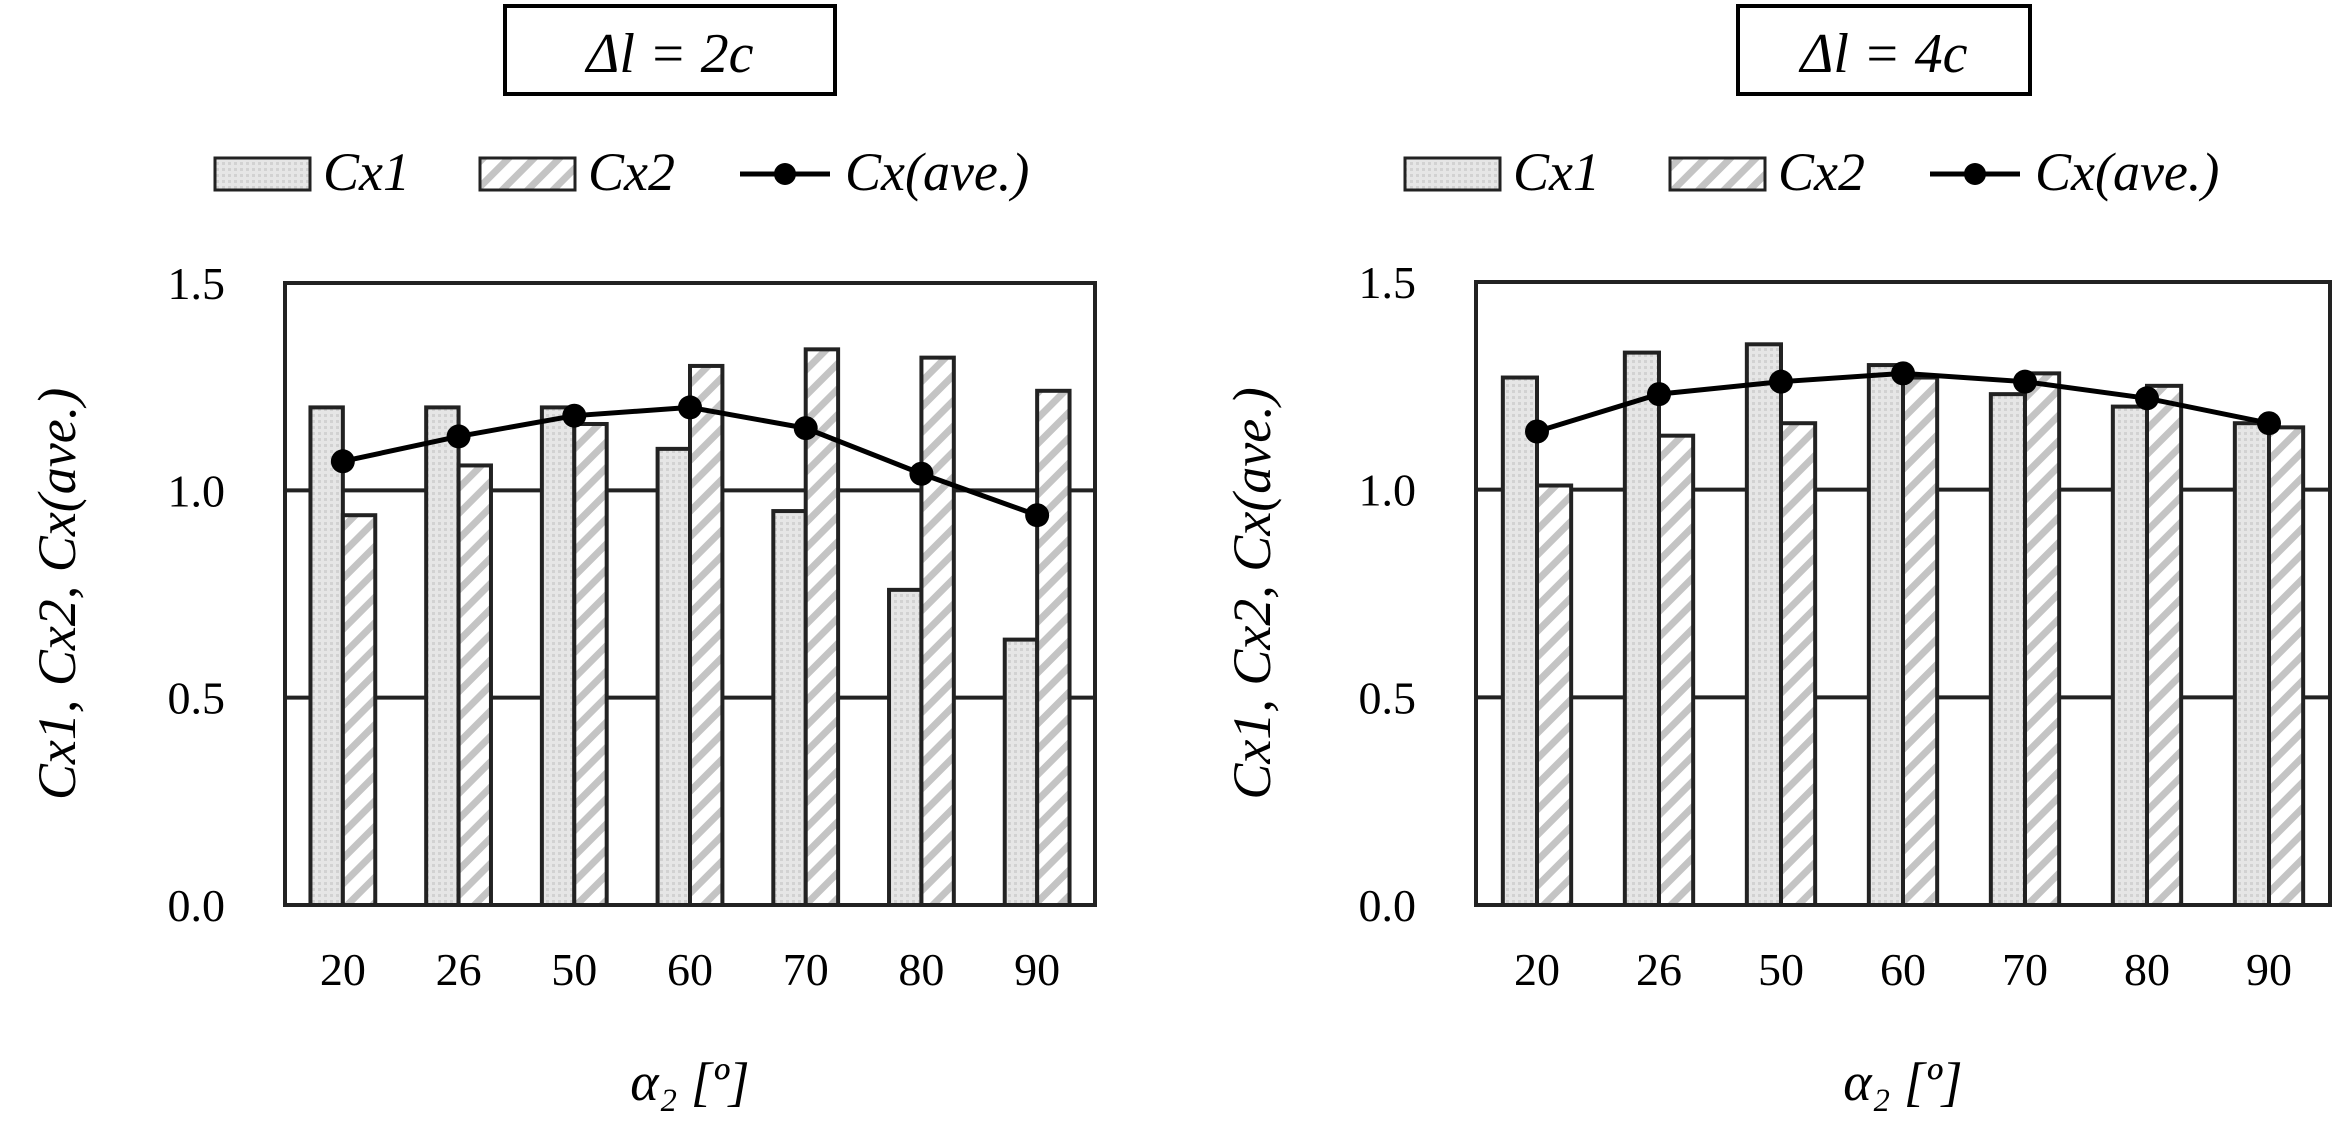 The width and height of the screenshot is (2349, 1135). I want to click on chart-title: Δl = 2c, so click(668, 54).